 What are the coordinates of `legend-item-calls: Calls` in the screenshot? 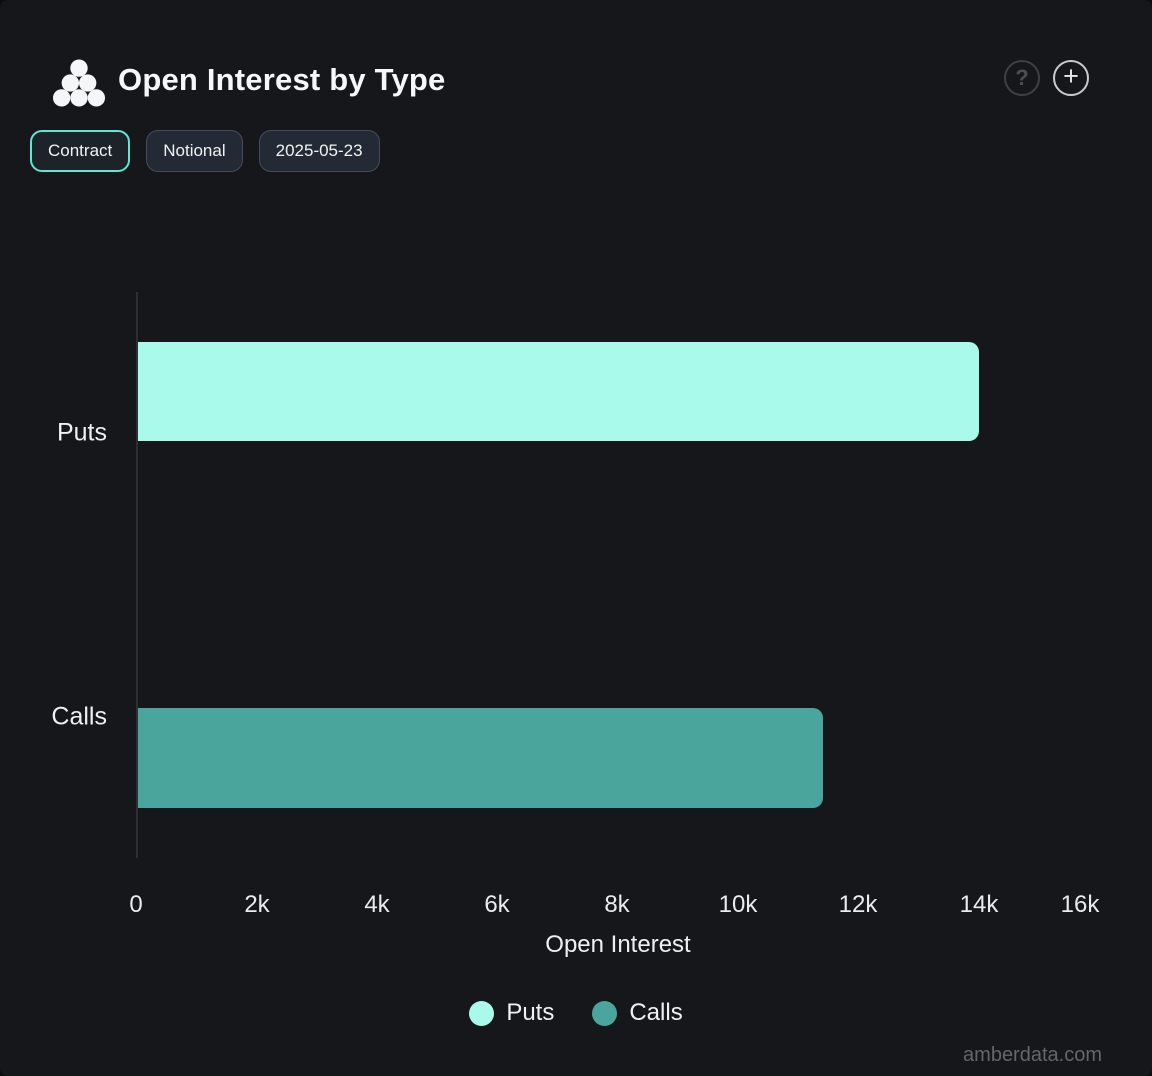 It's located at (637, 1013).